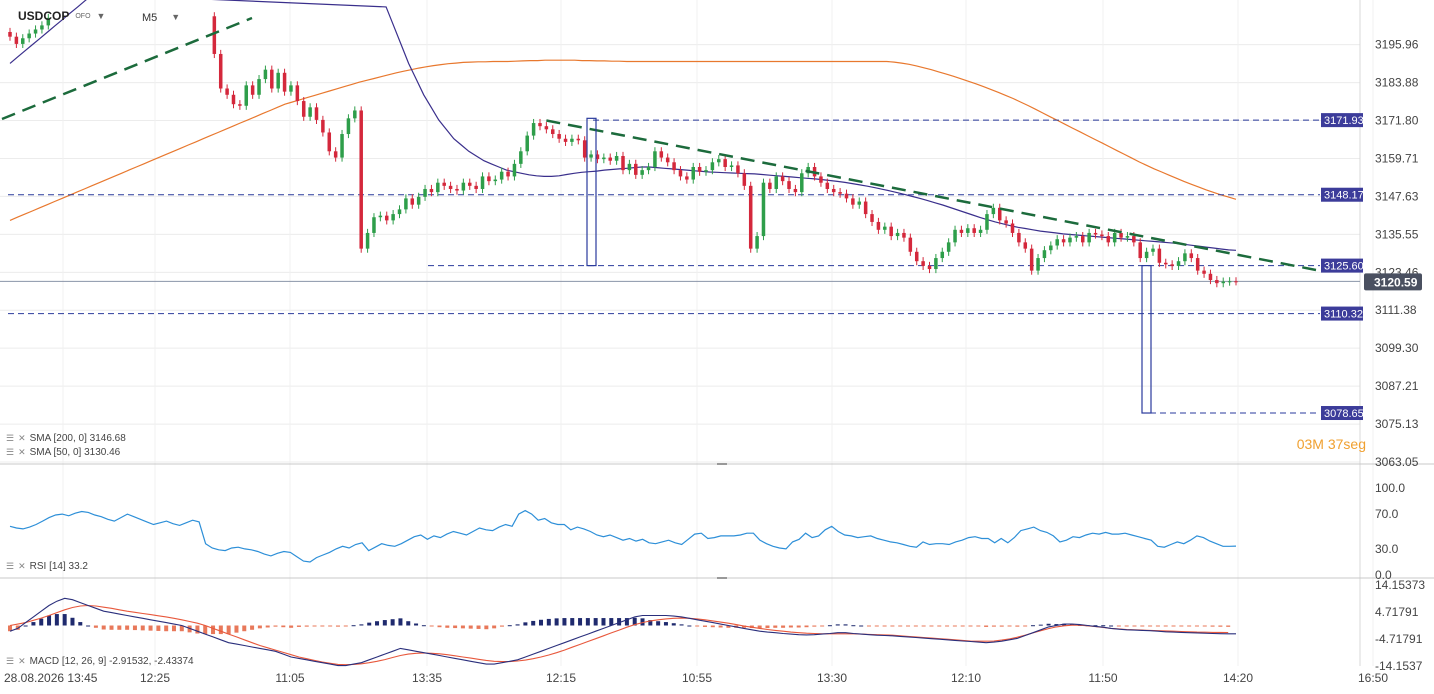 Image resolution: width=1434 pixels, height=694 pixels. Describe the element at coordinates (716, 625) in the screenshot. I see `macd-pane: 14.15373 4.71791 -4.71791 -14.1537` at that location.